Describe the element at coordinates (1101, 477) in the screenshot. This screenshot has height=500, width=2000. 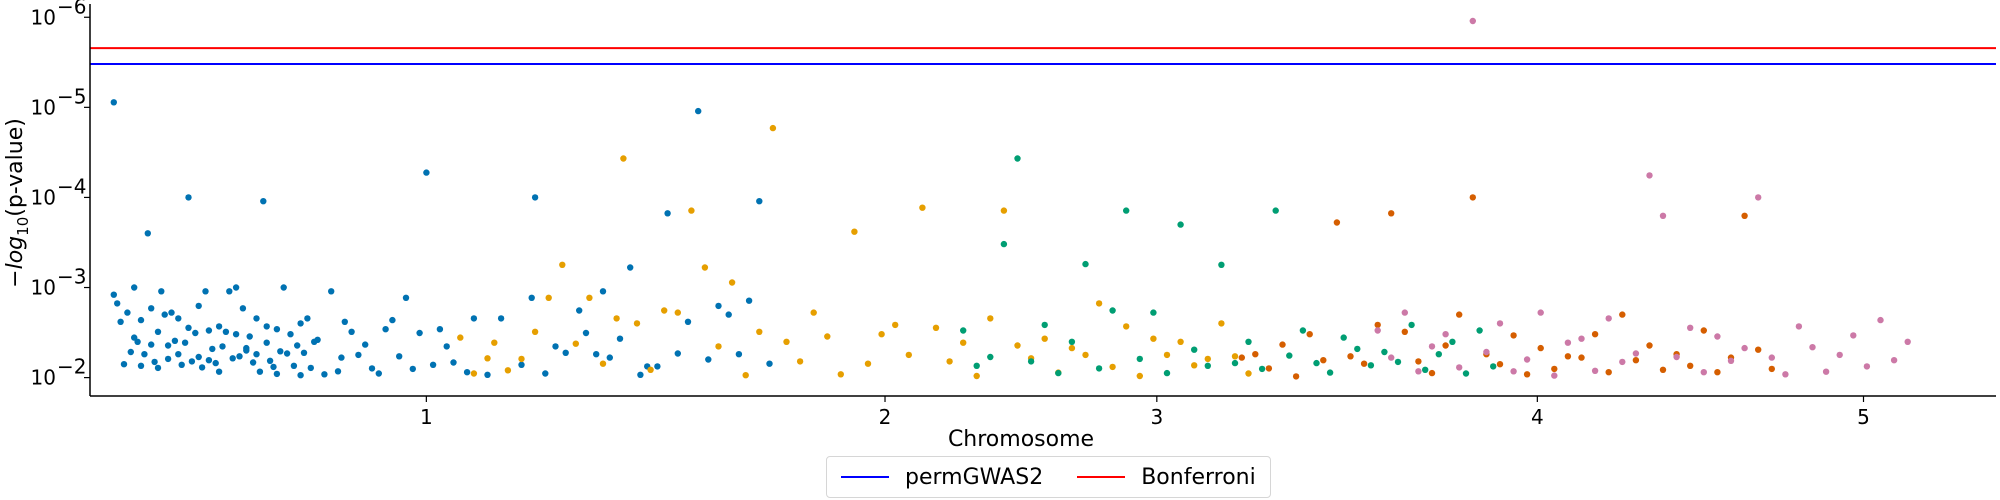
I see `legend-swatch-bonferroni` at that location.